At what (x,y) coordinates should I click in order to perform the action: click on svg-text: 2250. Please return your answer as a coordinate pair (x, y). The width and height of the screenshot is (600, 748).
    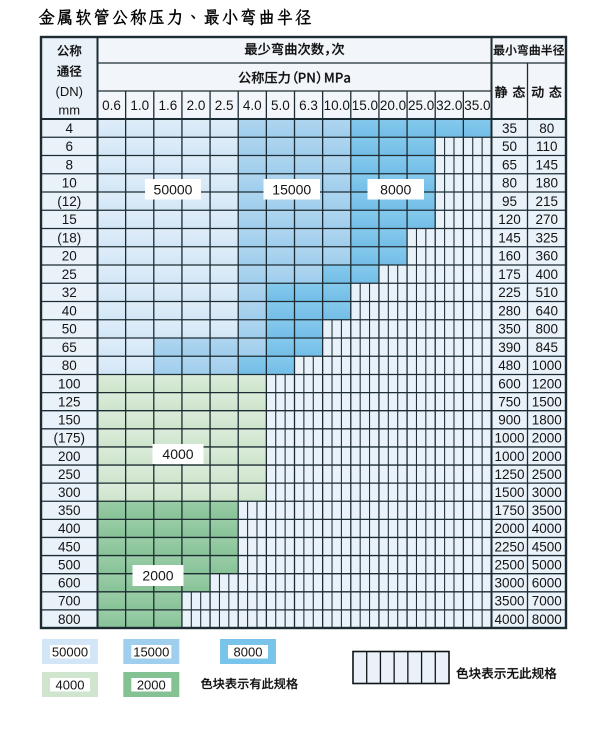
    Looking at the image, I should click on (509, 546).